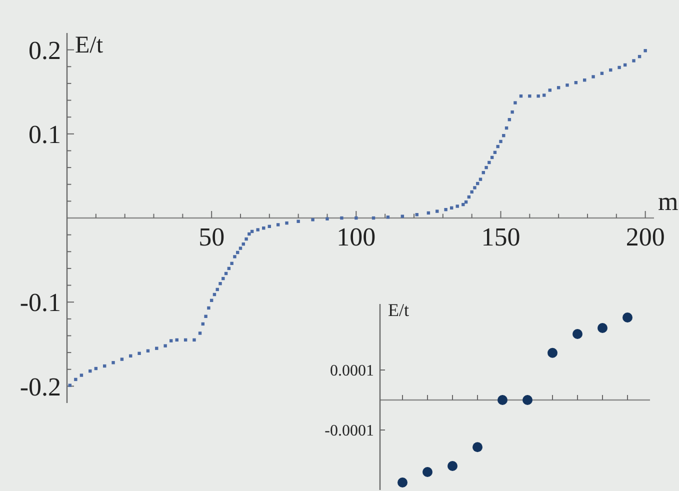 The width and height of the screenshot is (679, 491). I want to click on x-tick-label: 100, so click(356, 237).